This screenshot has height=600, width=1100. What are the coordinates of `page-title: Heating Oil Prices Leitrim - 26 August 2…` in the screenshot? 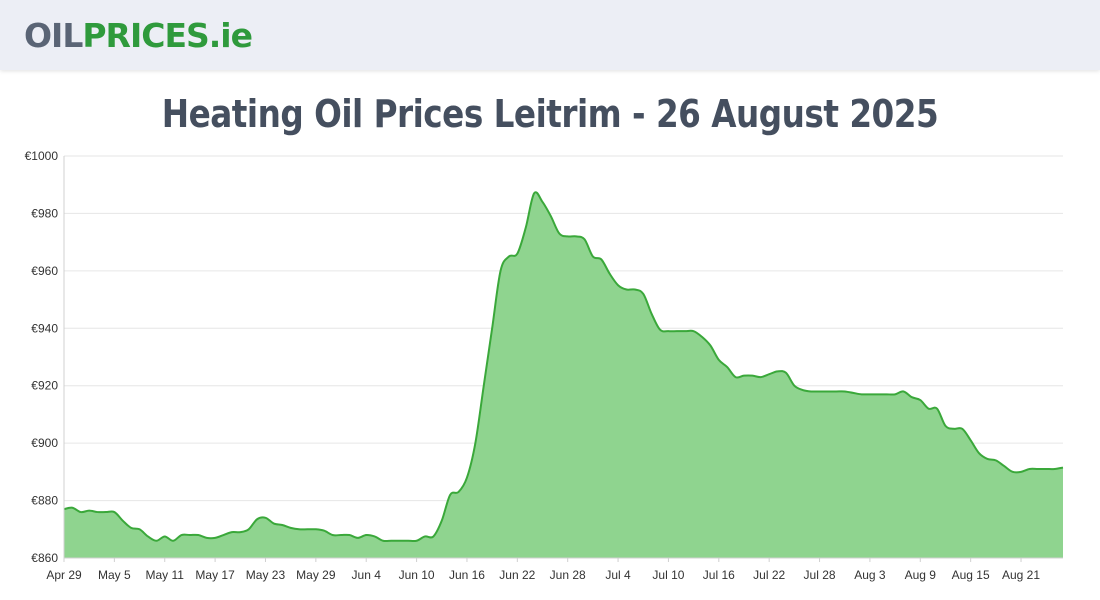 It's located at (550, 114).